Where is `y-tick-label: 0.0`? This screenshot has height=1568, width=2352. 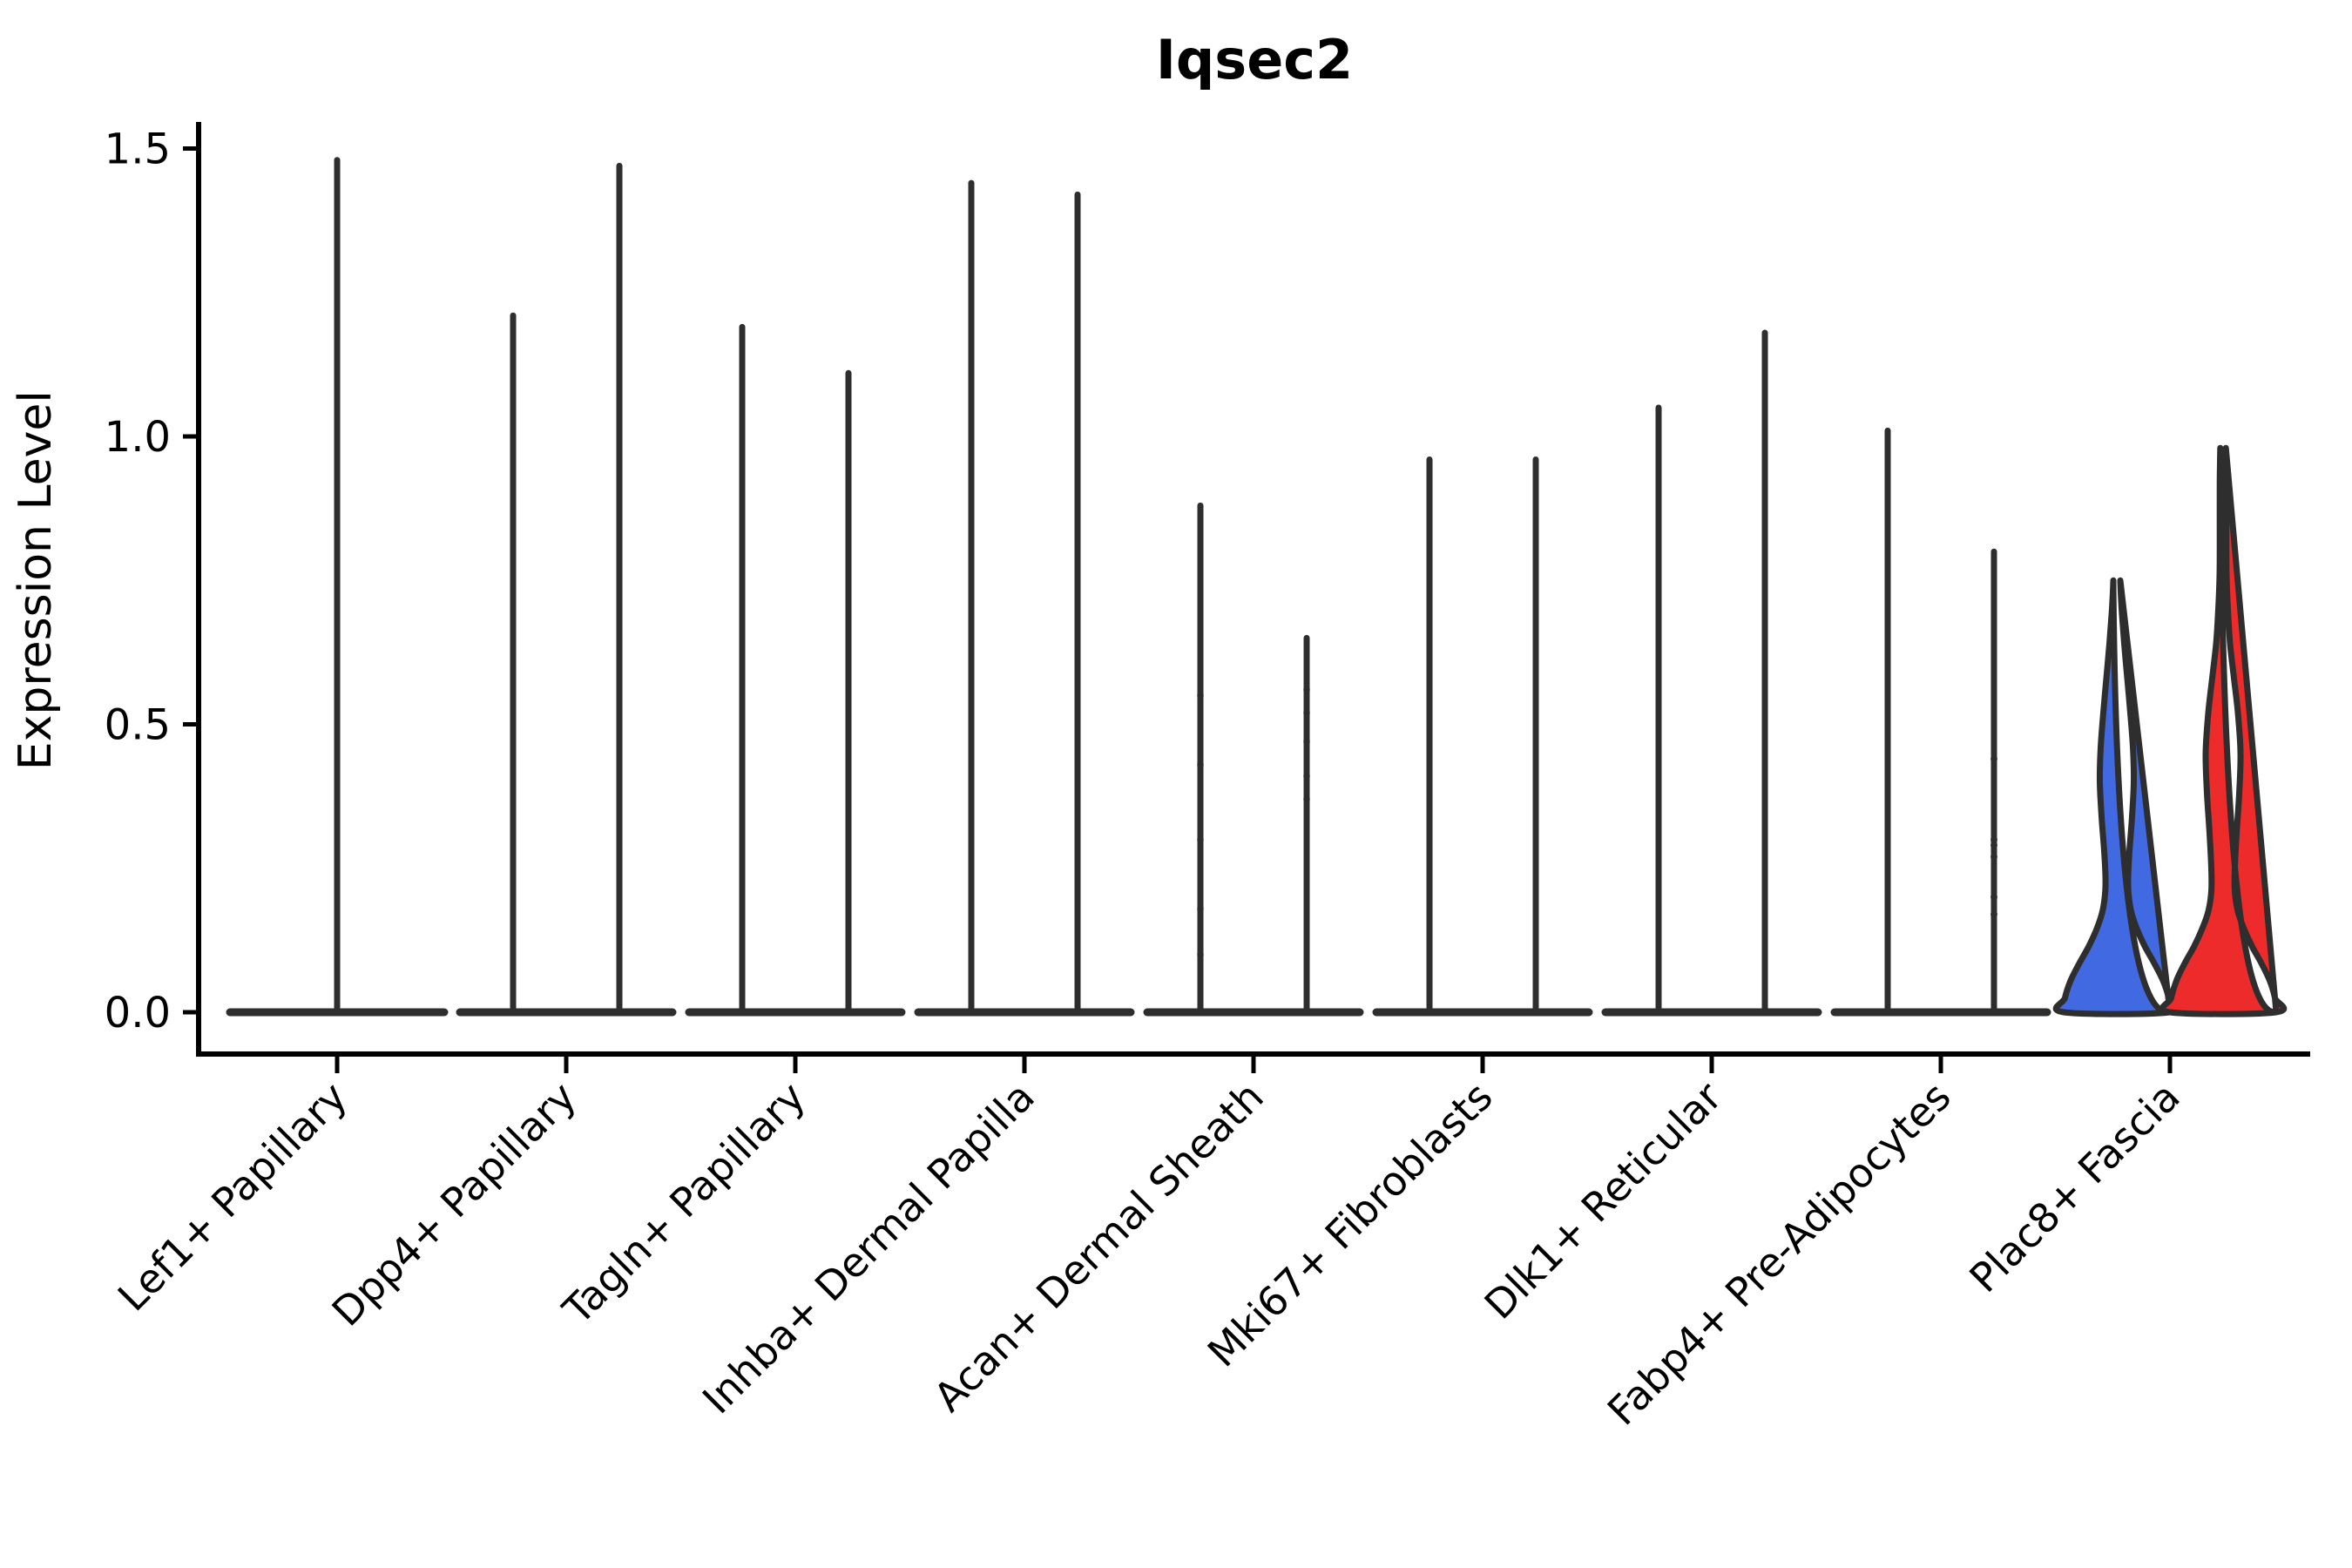
y-tick-label: 0.0 is located at coordinates (138, 1013).